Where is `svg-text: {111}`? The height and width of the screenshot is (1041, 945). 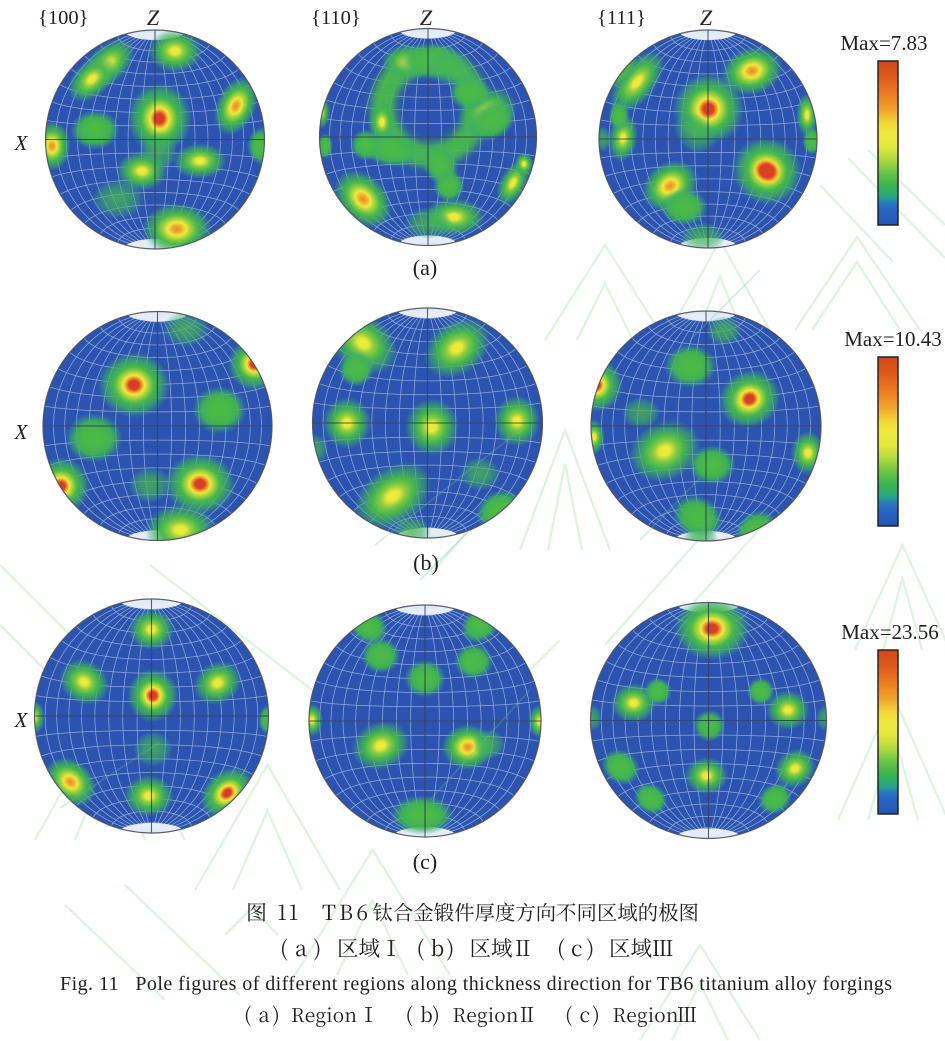
svg-text: {111} is located at coordinates (621, 18).